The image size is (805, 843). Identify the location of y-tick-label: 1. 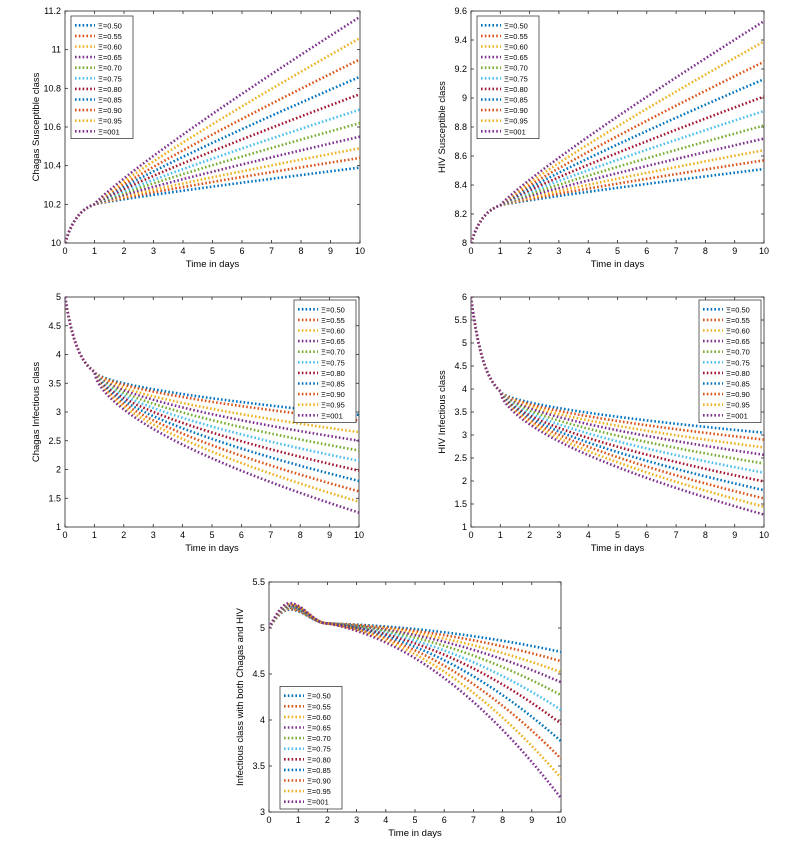
(58, 527).